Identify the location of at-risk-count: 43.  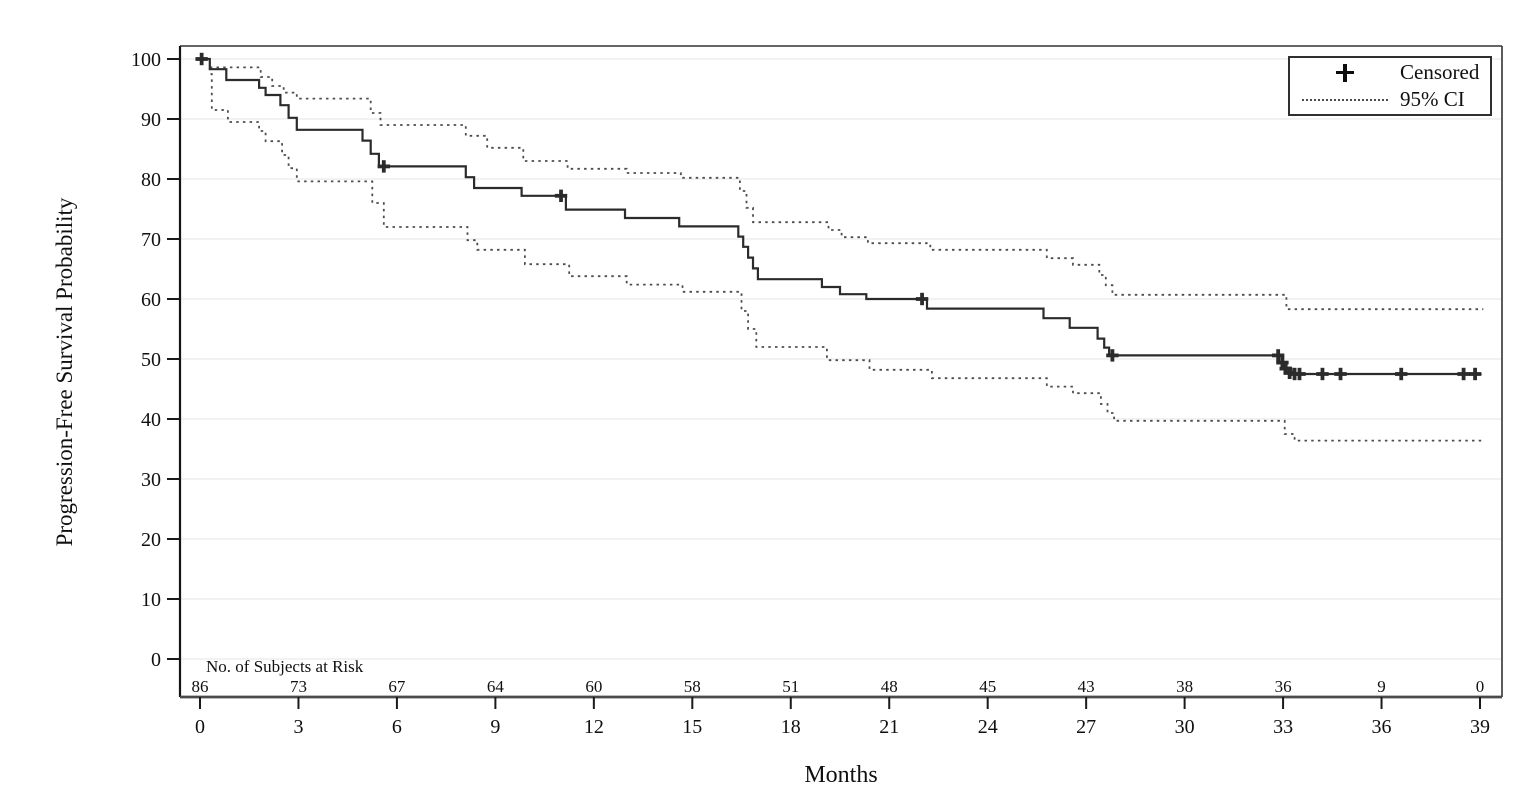
(1086, 686).